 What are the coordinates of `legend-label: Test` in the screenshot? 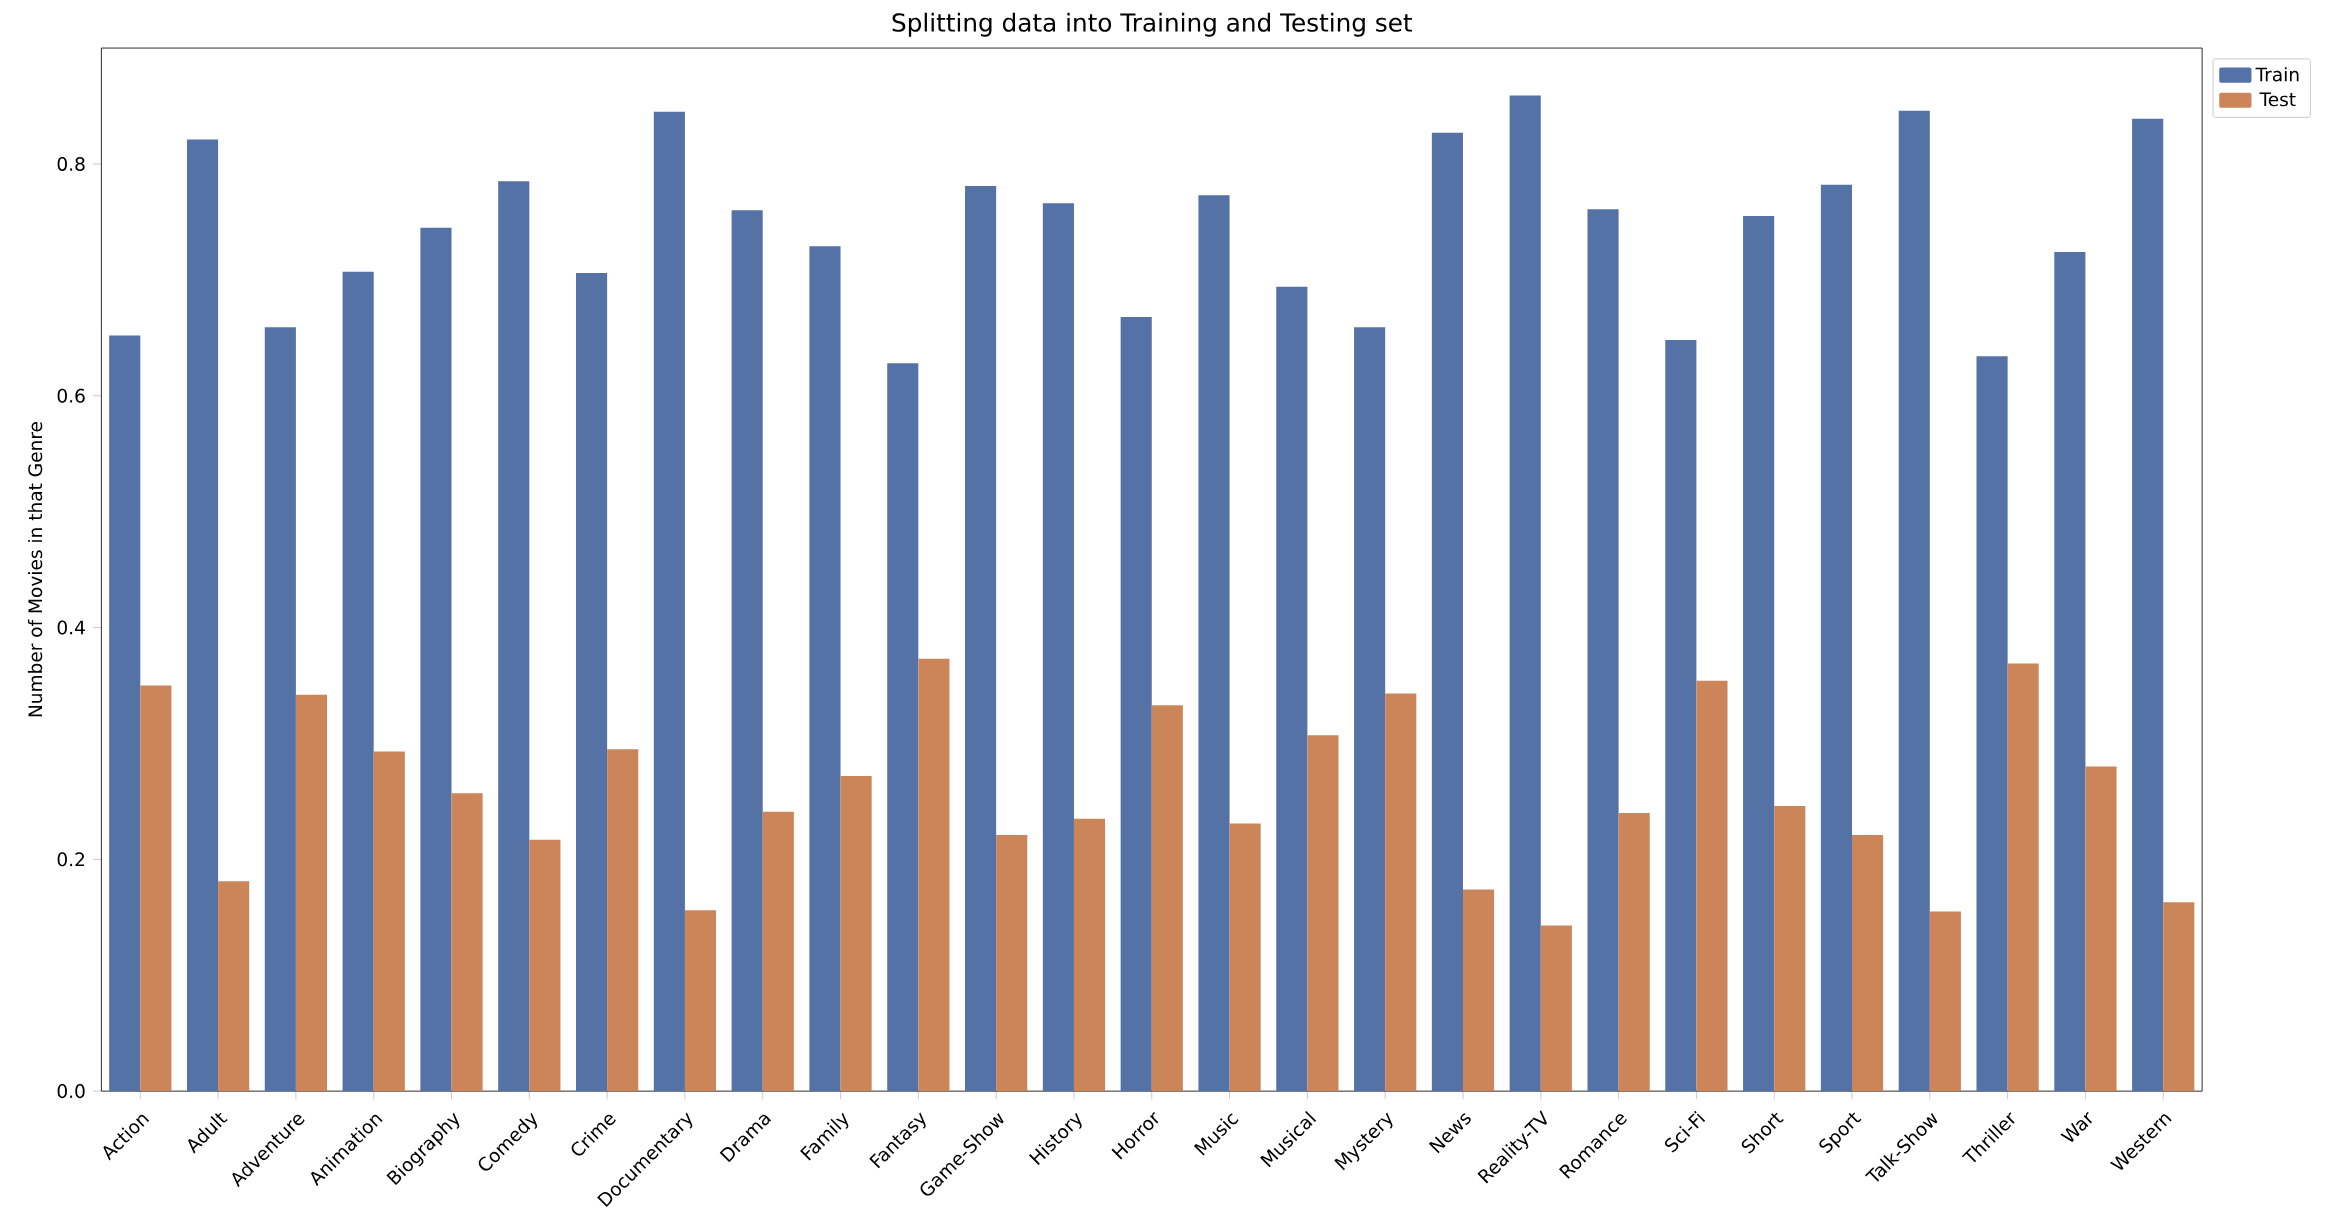 It's located at (2277, 99).